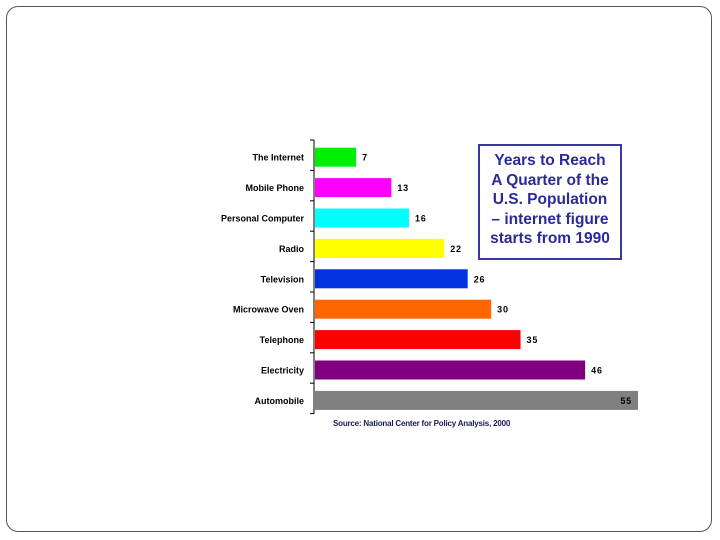 The height and width of the screenshot is (540, 720). What do you see at coordinates (533, 340) in the screenshot?
I see `value-label: 35` at bounding box center [533, 340].